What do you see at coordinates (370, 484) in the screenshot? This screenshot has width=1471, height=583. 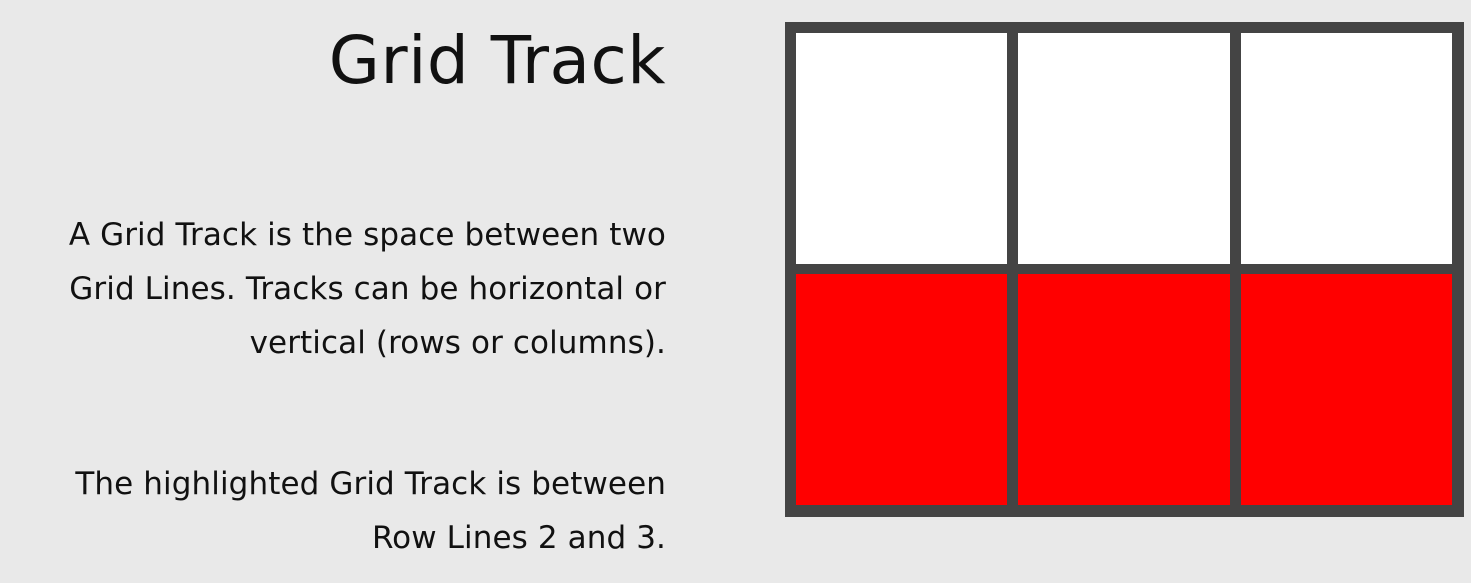 I see `highlight-explanation-line: The highlighted Grid Track is between` at bounding box center [370, 484].